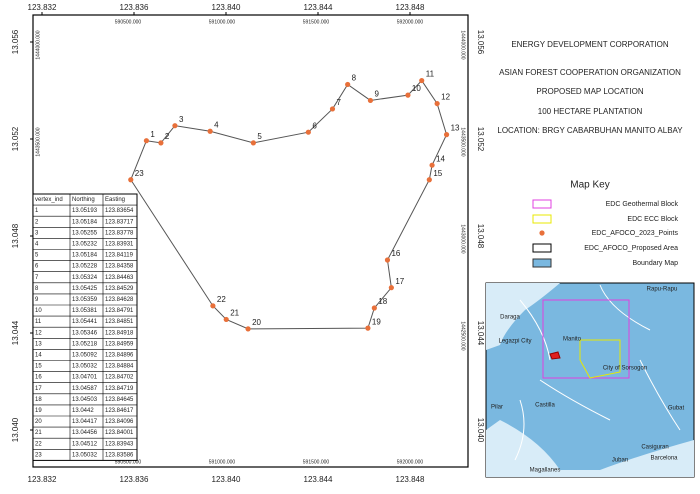  What do you see at coordinates (85, 278) in the screenshot?
I see `table-cell: 13.05324` at bounding box center [85, 278].